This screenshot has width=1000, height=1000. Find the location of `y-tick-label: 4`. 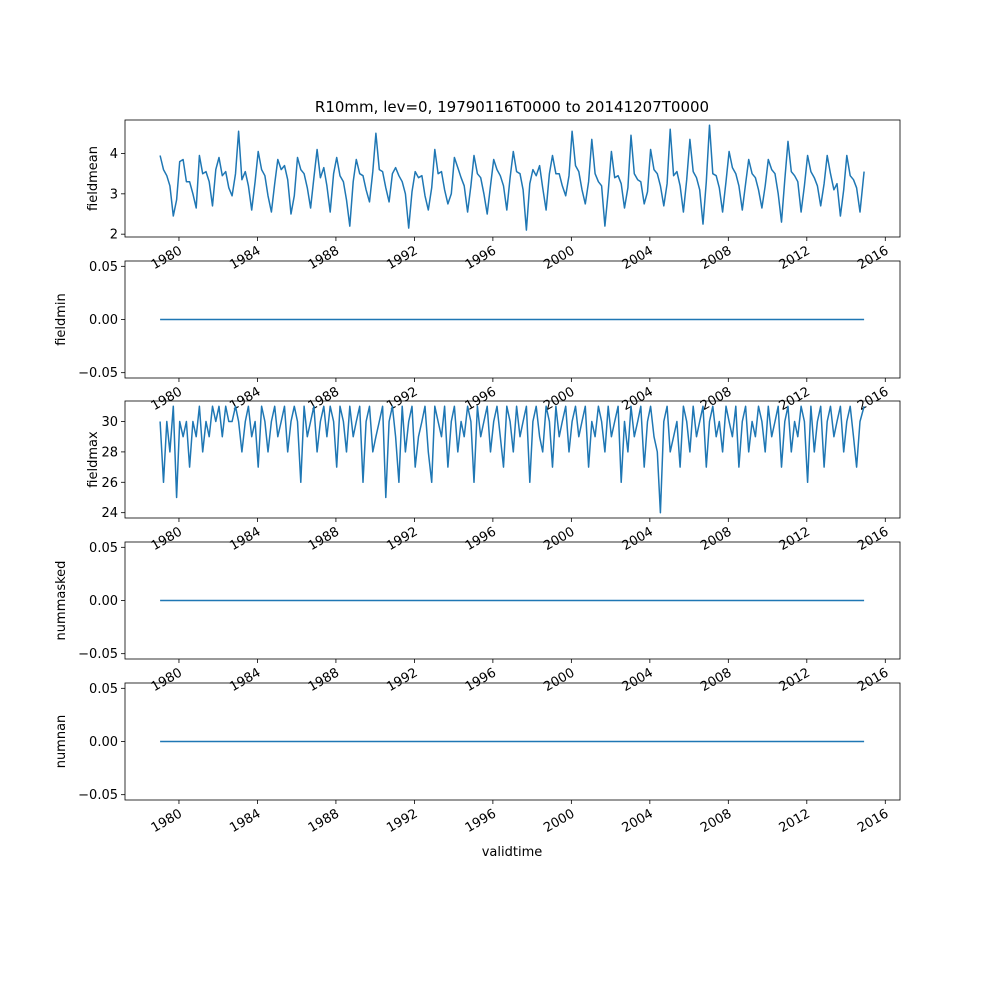

y-tick-label: 4 is located at coordinates (114, 154).